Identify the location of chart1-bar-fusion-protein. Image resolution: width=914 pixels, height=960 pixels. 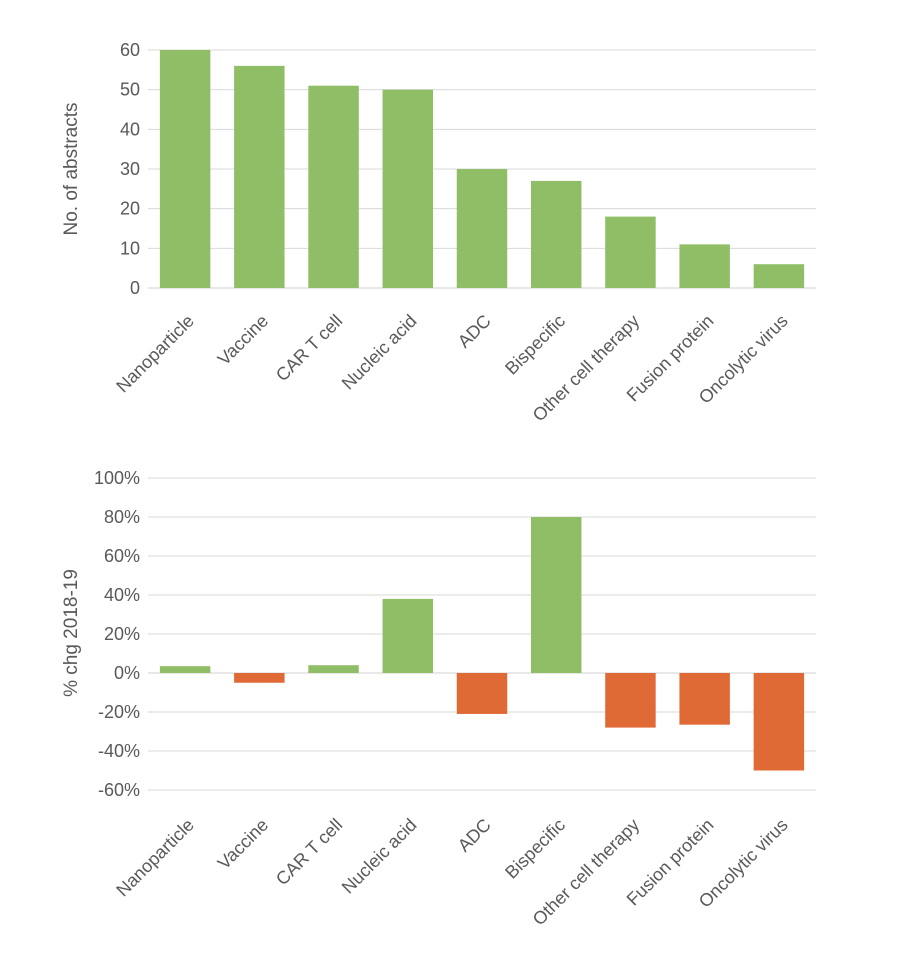
(704, 266).